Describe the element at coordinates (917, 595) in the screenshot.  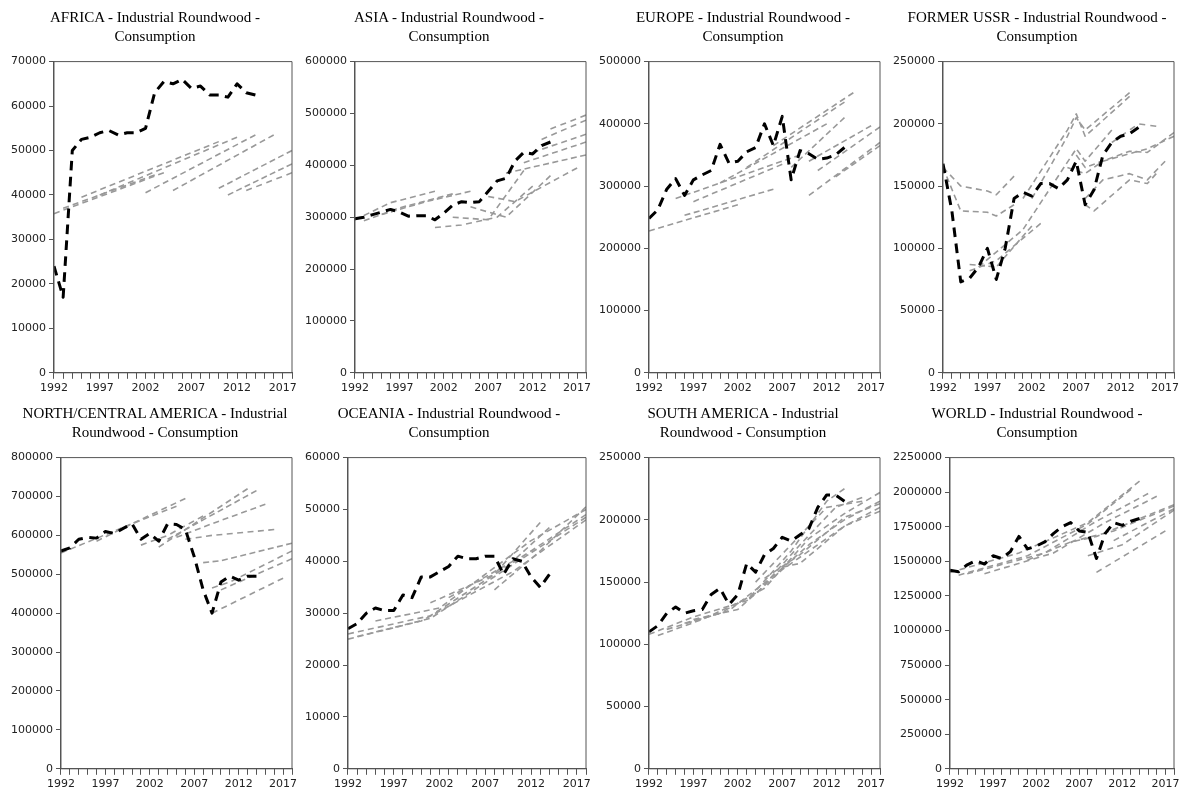
I see `y-tick-label: 1250000` at that location.